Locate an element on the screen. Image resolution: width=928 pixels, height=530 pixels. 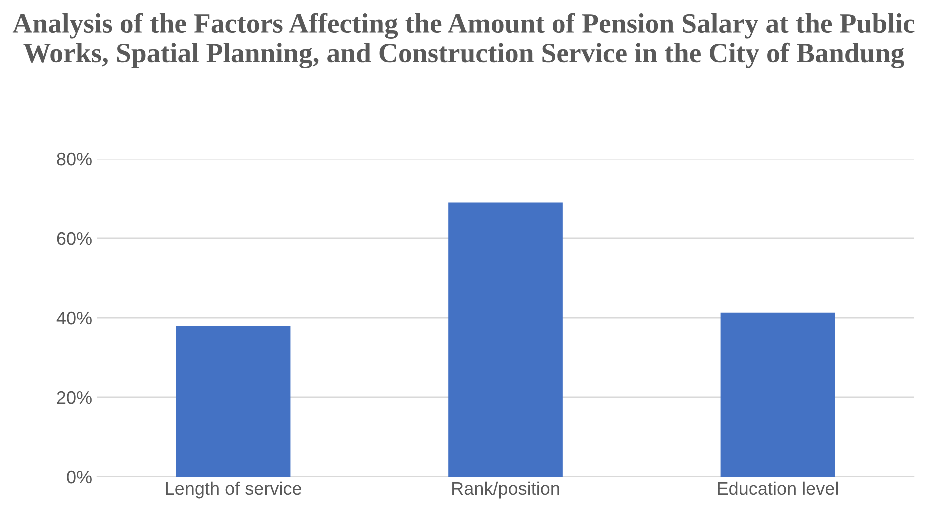
y-tick-label: 20% is located at coordinates (74, 397).